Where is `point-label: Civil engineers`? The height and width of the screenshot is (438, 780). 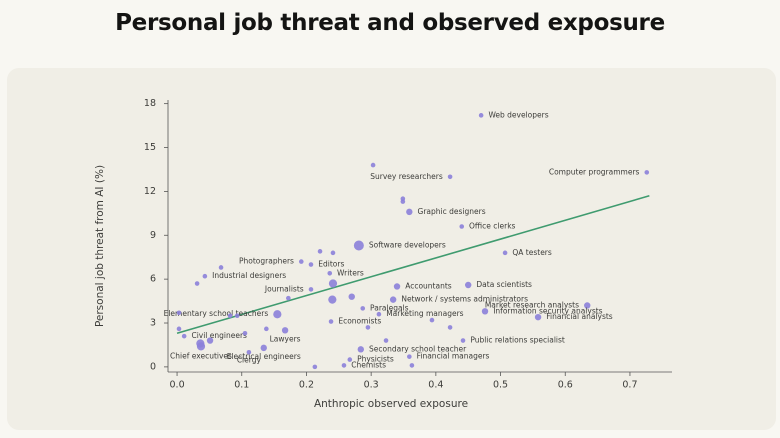 point-label: Civil engineers is located at coordinates (219, 335).